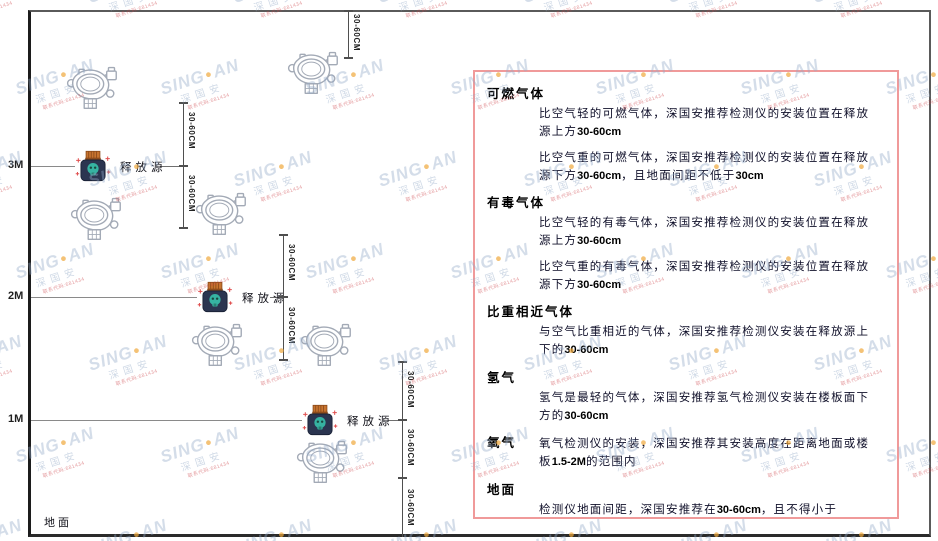 The width and height of the screenshot is (938, 541). Describe the element at coordinates (16, 419) in the screenshot. I see `axis-label-1m: 1M` at that location.